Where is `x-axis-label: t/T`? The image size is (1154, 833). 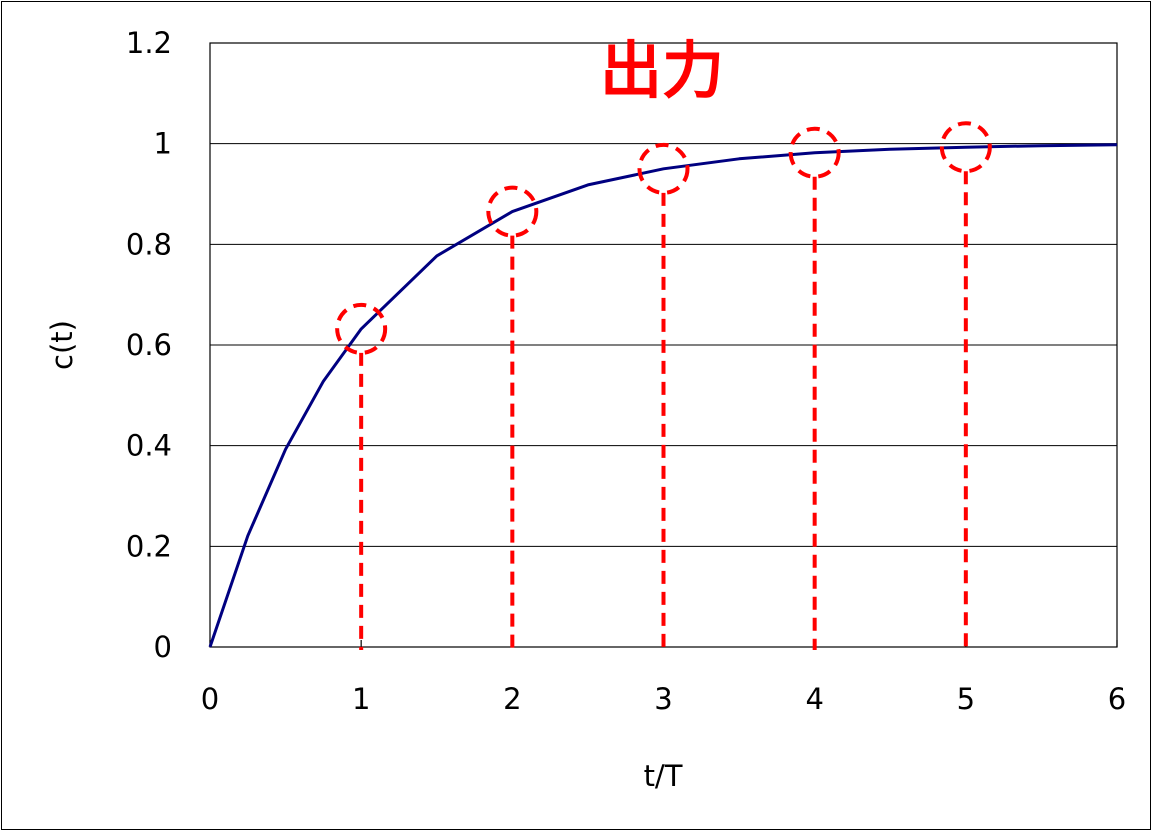 x-axis-label: t/T is located at coordinates (663, 776).